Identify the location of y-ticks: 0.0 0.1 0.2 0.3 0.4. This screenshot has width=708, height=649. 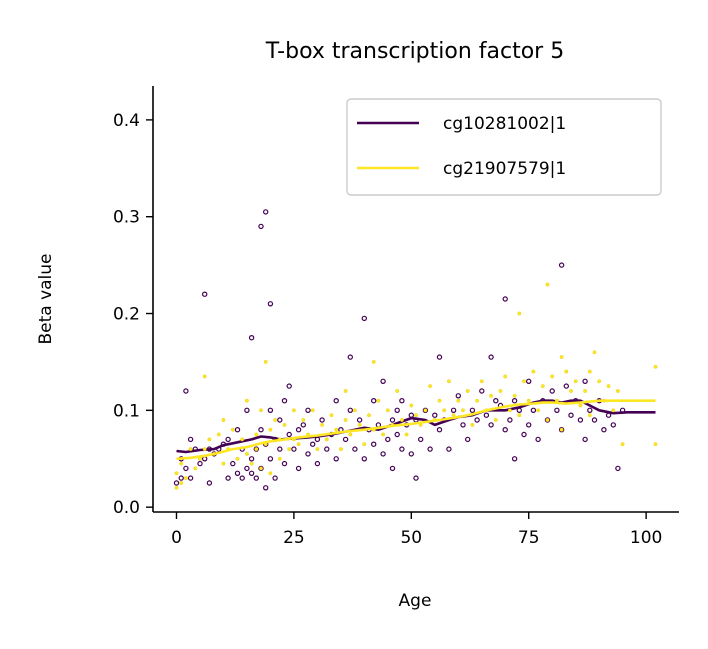
(133, 314).